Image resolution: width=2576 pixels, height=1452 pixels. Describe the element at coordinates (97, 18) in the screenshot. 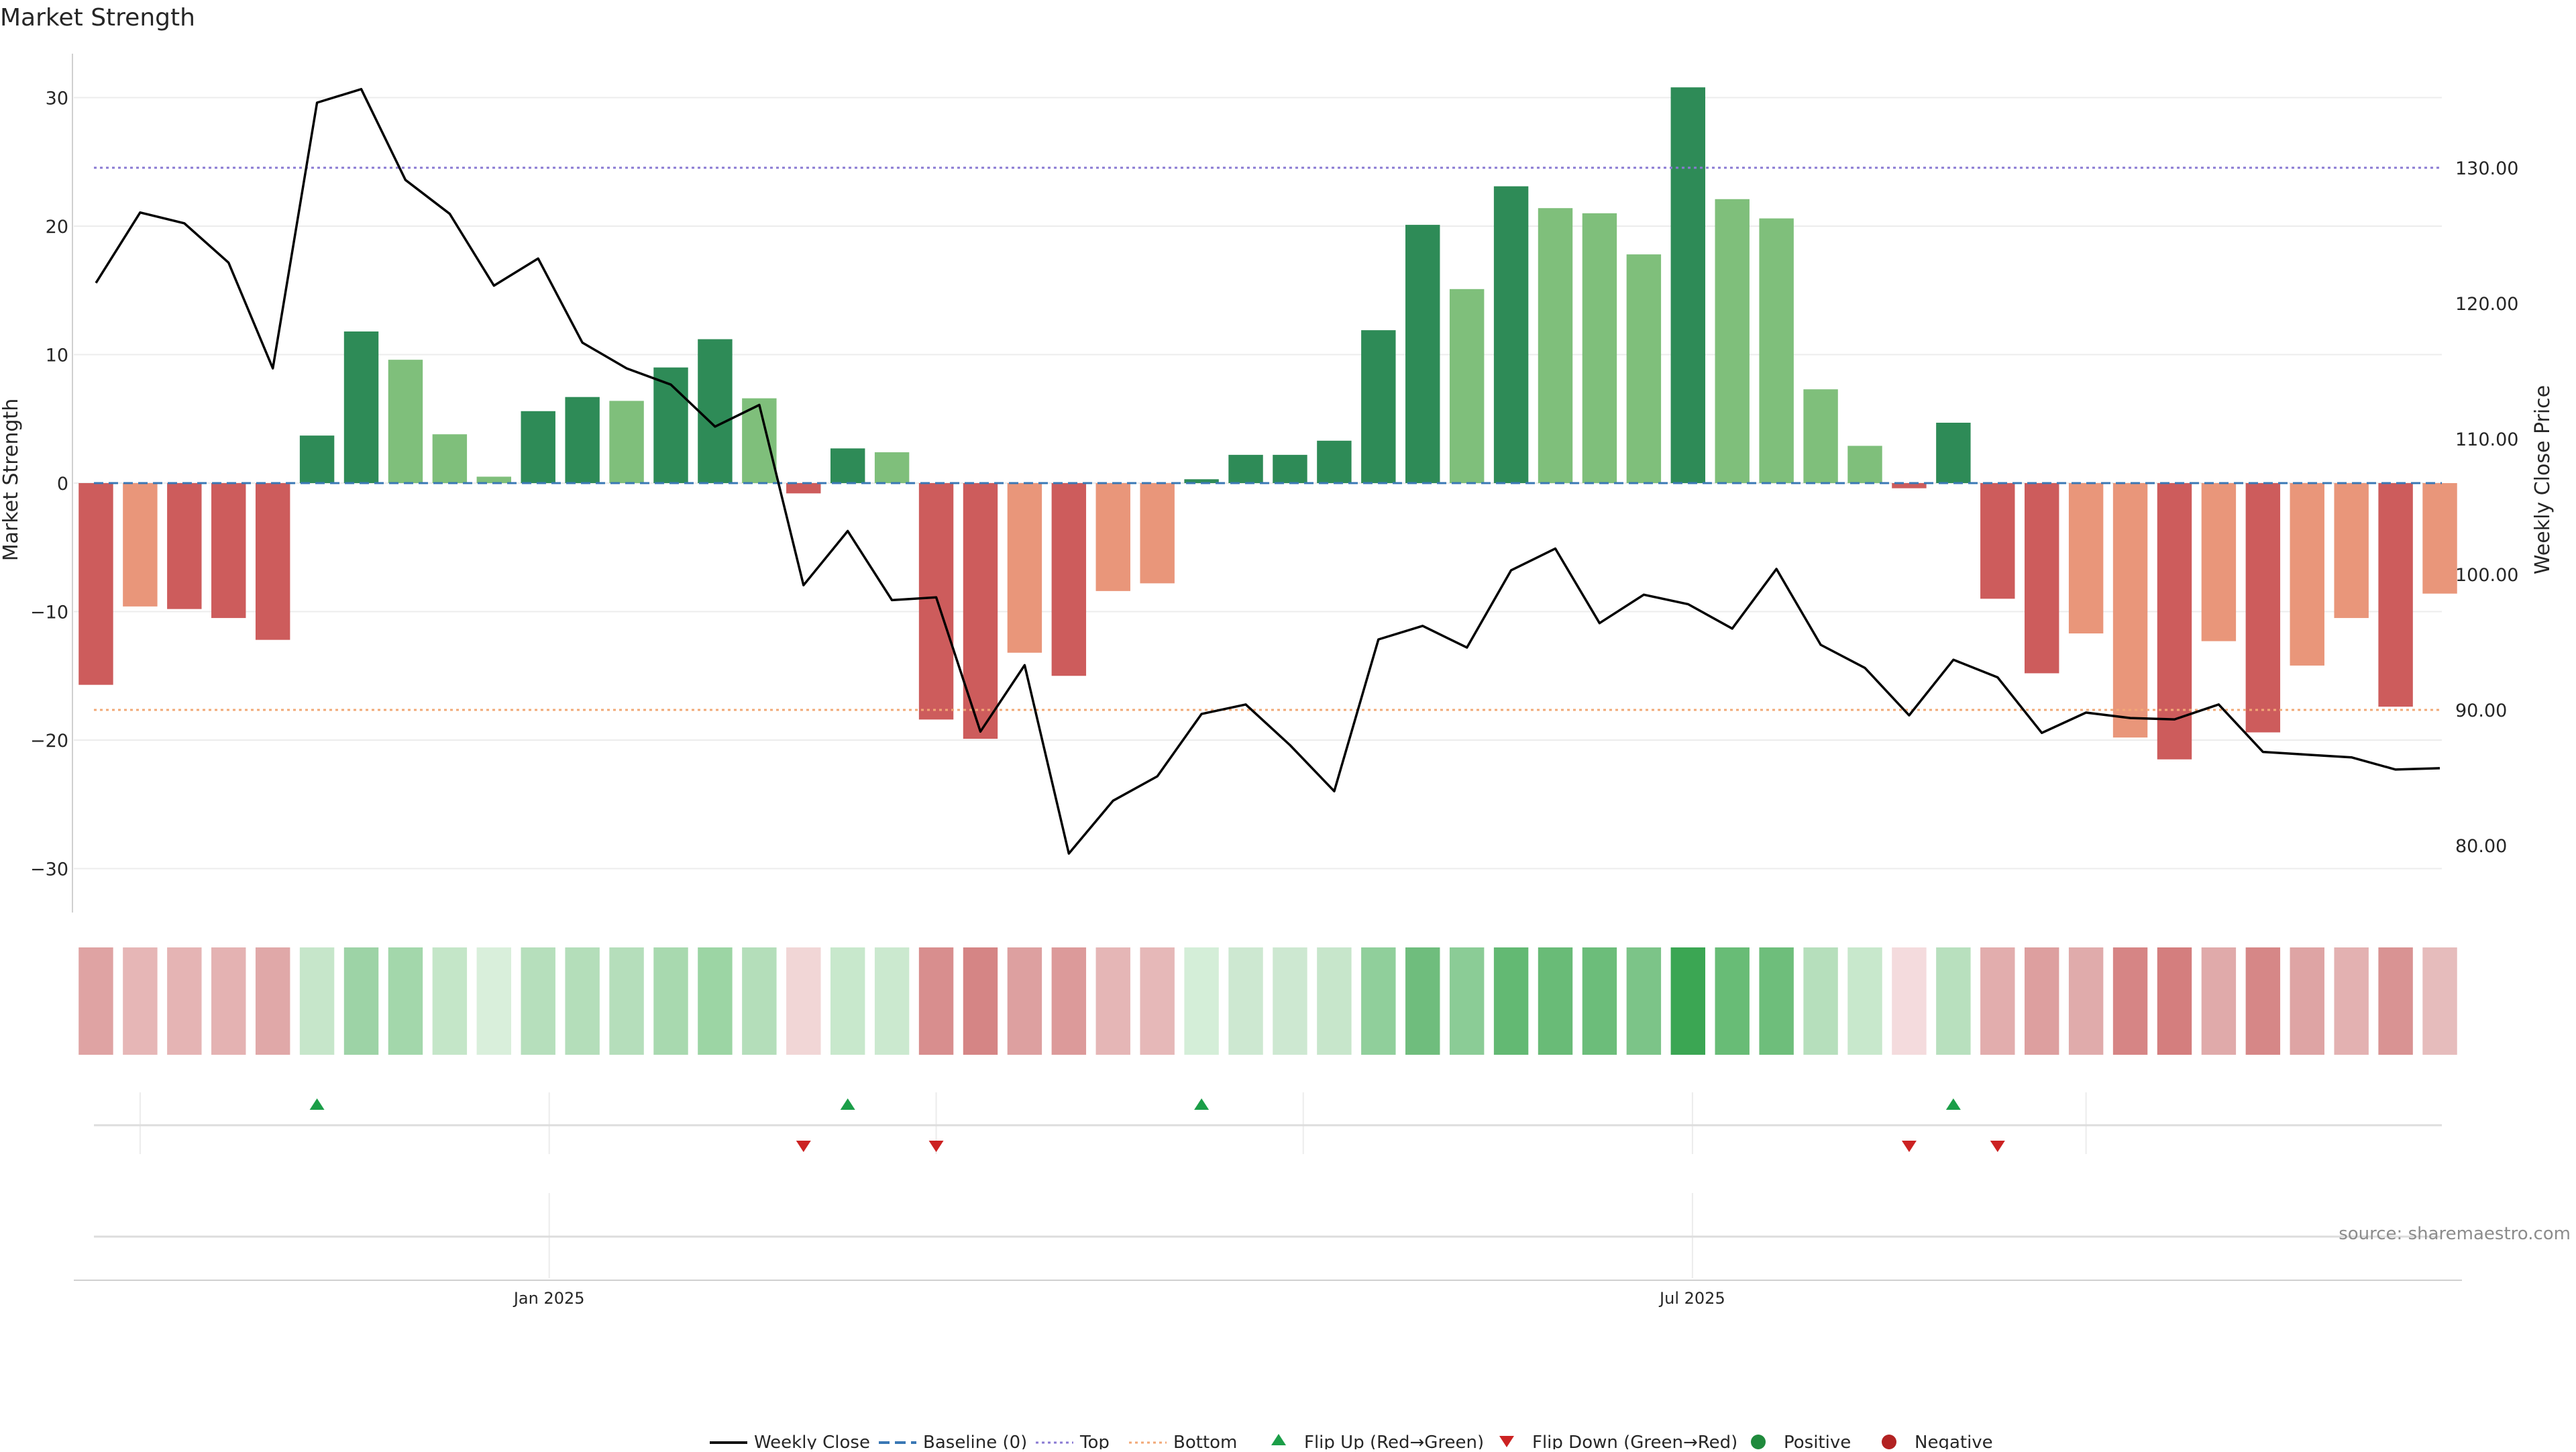

I see `chart-title: Market Strength` at that location.